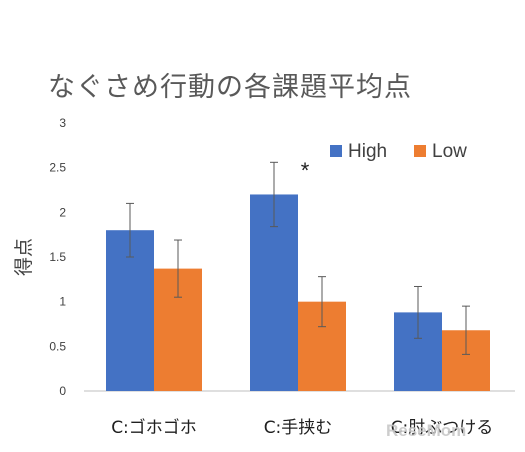 This screenshot has width=525, height=452. Describe the element at coordinates (298, 428) in the screenshot. I see `x-tick-label: C:手挟む` at that location.